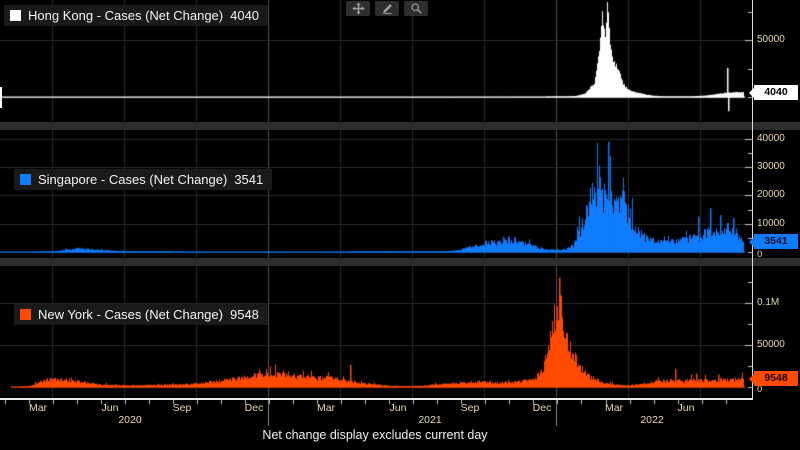 This screenshot has width=800, height=450. What do you see at coordinates (130, 420) in the screenshot?
I see `x-year-label: 2020` at bounding box center [130, 420].